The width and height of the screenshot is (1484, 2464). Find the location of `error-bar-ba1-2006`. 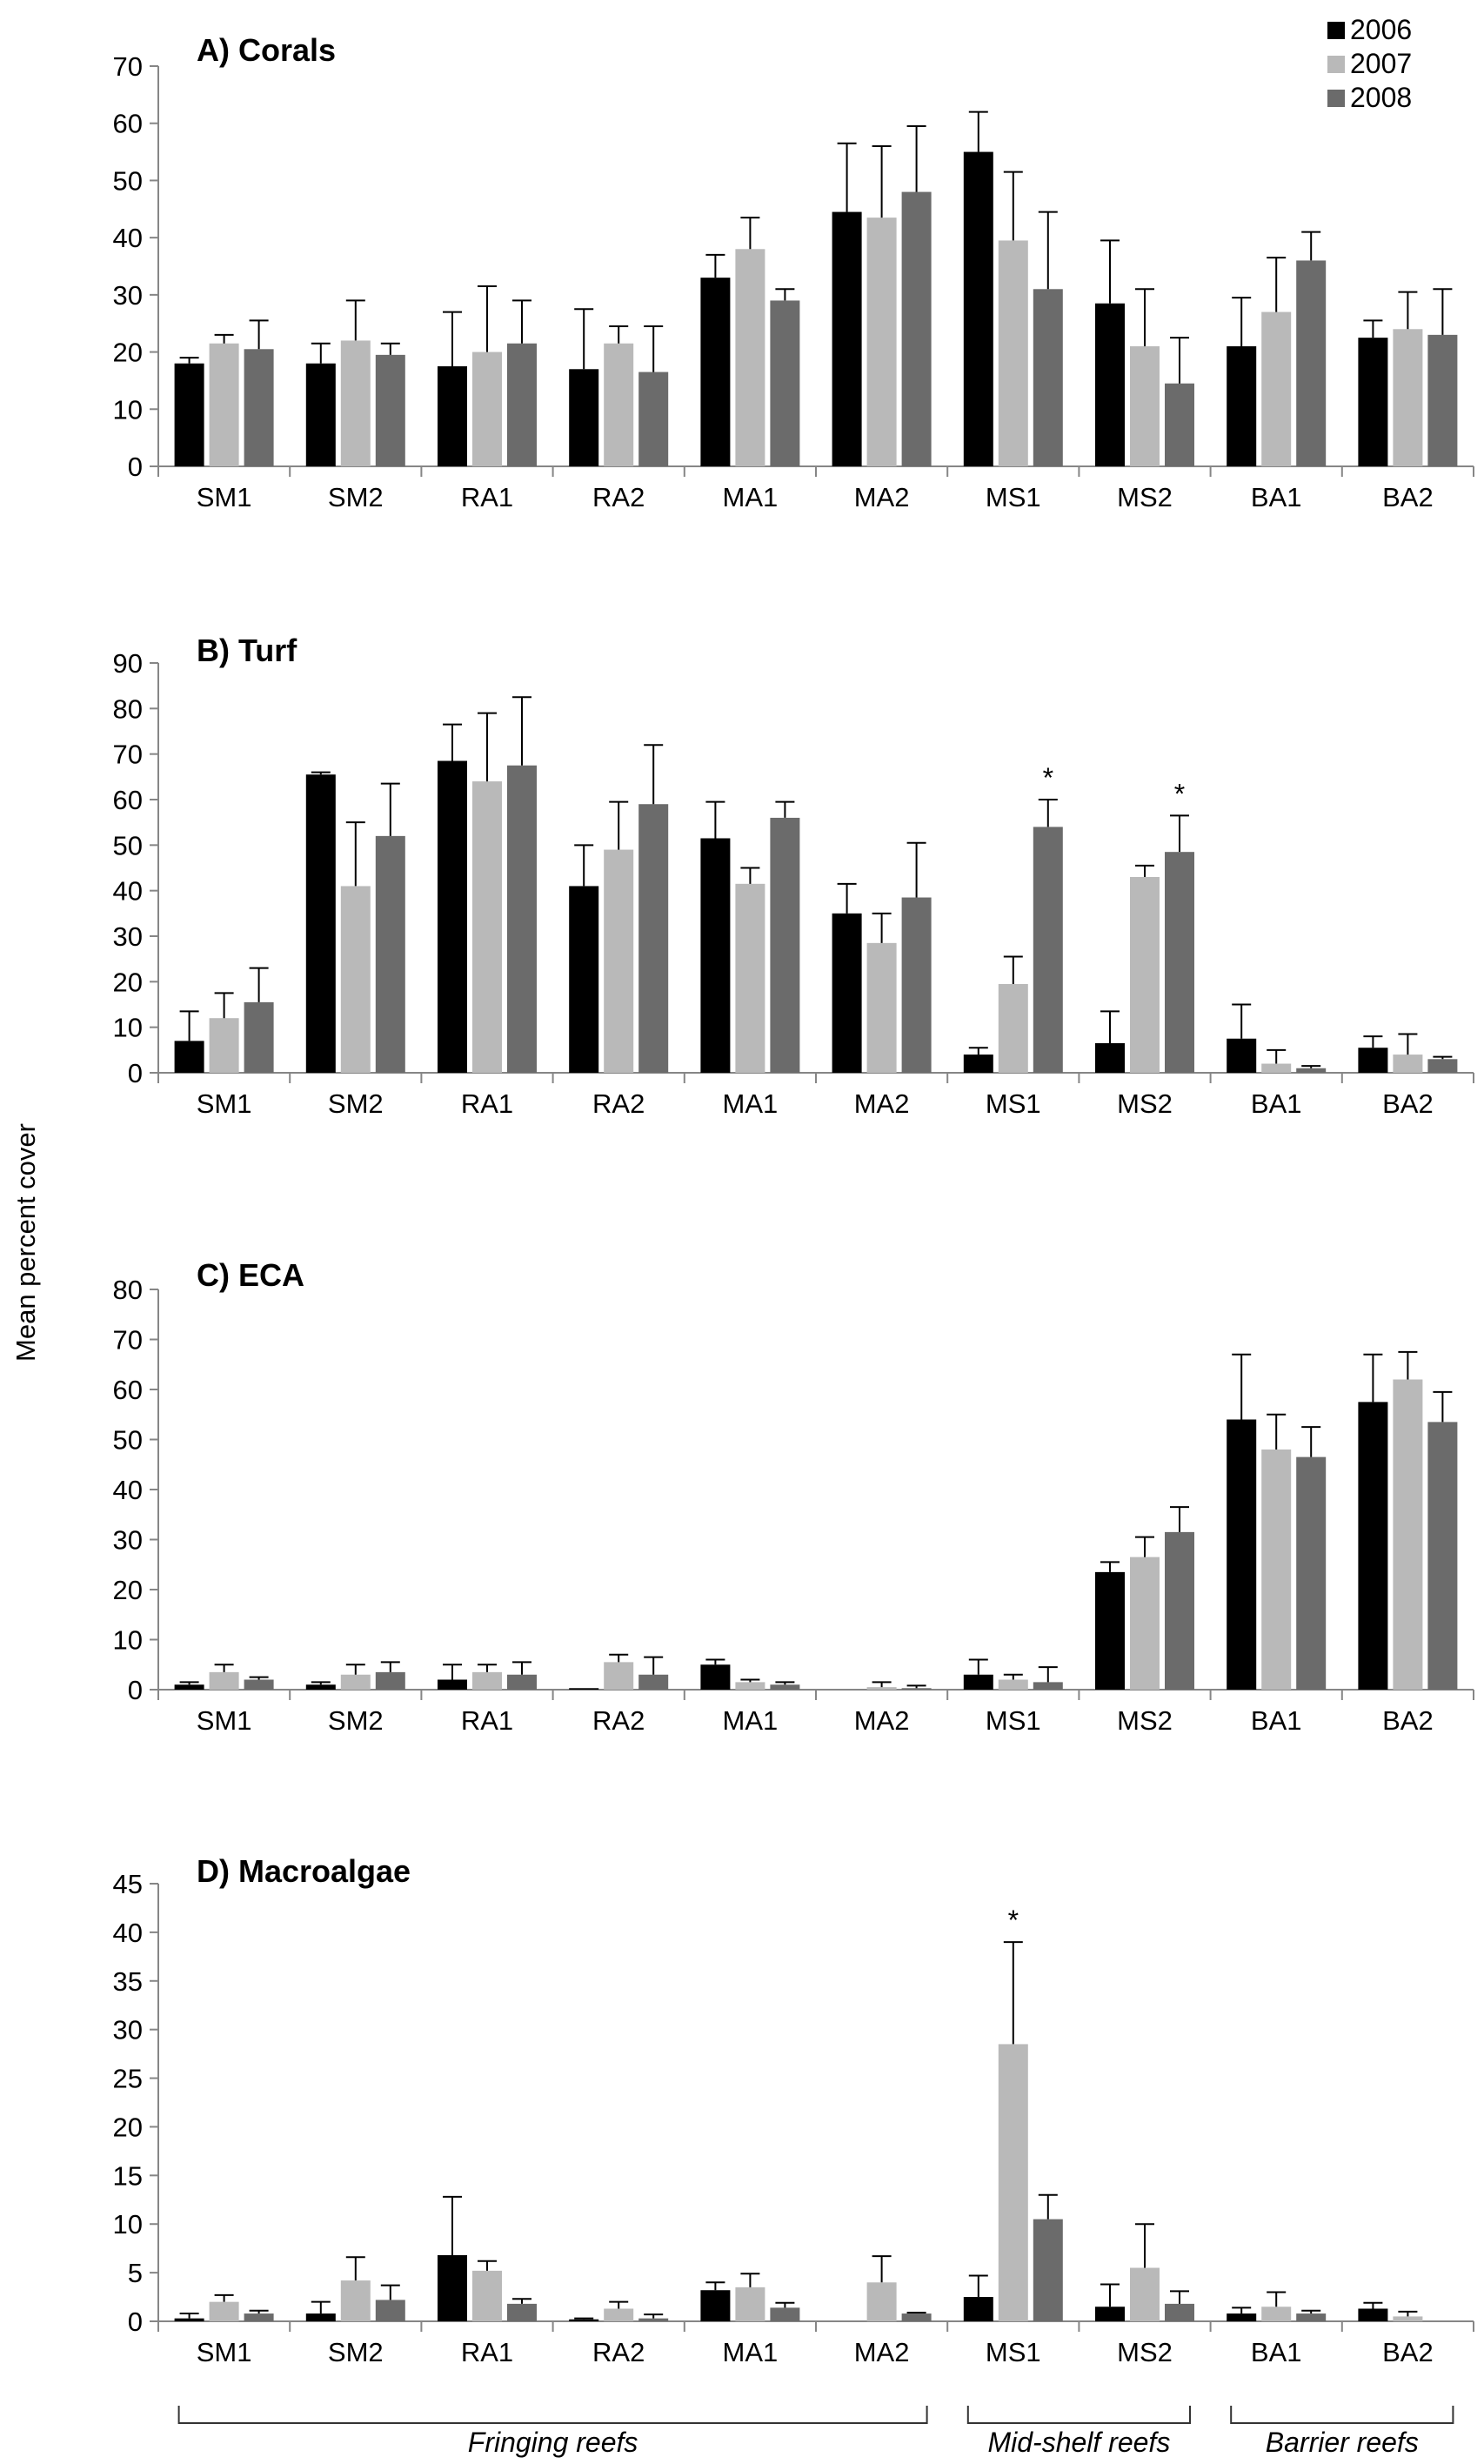

error-bar-ba1-2006 is located at coordinates (1242, 2310).